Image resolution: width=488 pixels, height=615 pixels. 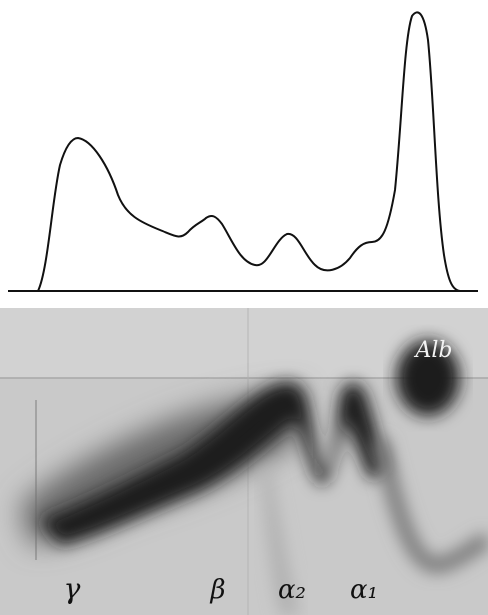 I want to click on faint-streak, so click(x=281, y=542).